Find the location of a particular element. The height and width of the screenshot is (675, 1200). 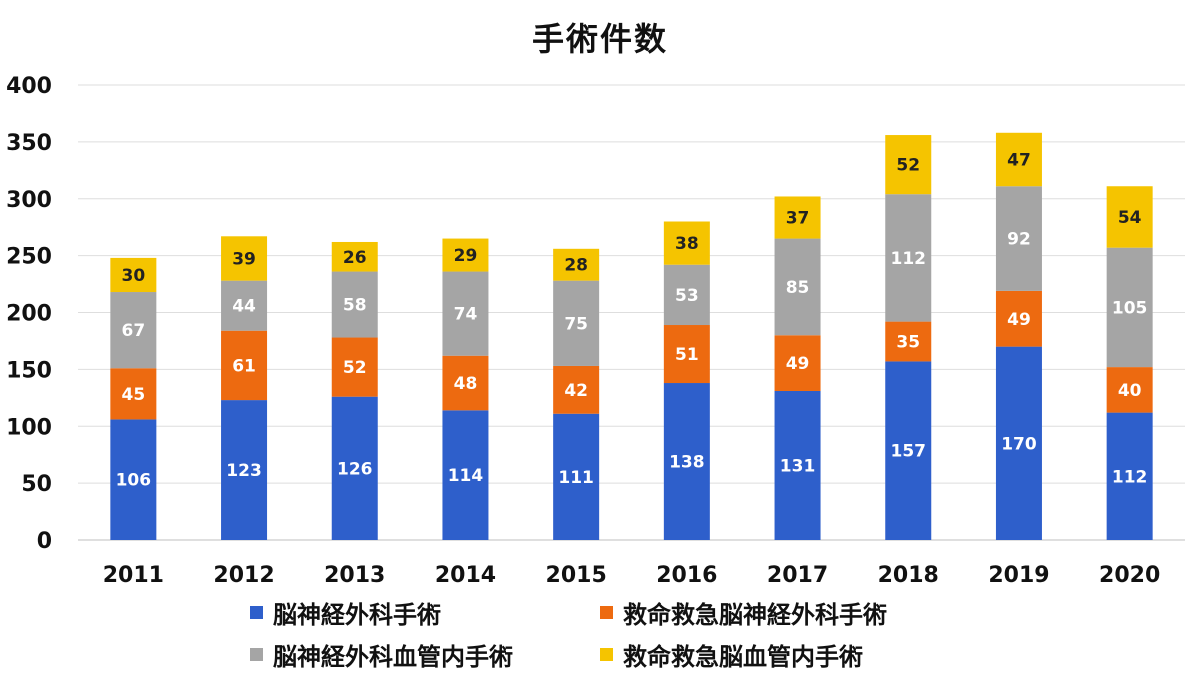

x-tick-label: 2017 is located at coordinates (797, 575).